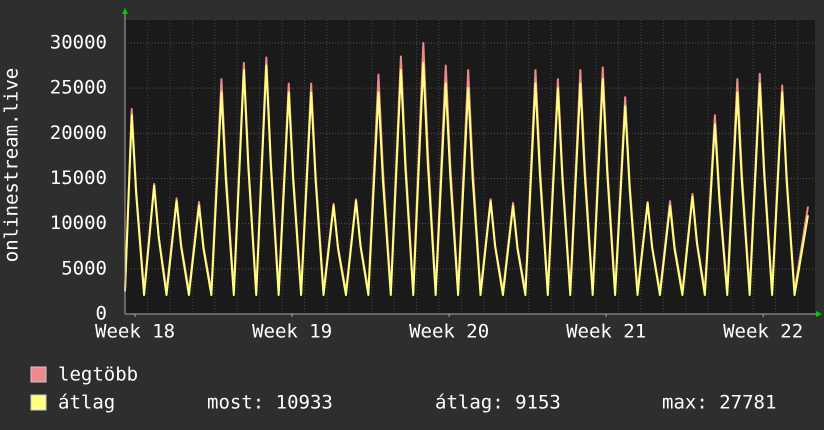  Describe the element at coordinates (719, 403) in the screenshot. I see `legend-stat: max: 27781` at that location.